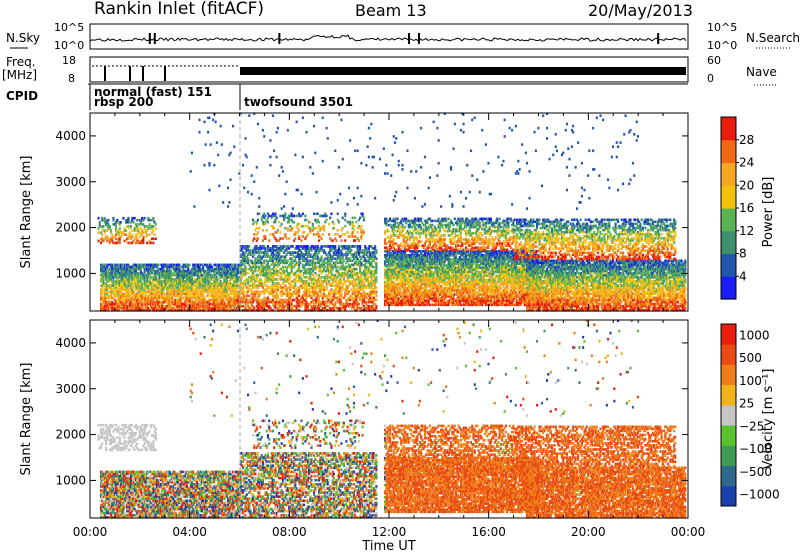  Describe the element at coordinates (69, 45) in the screenshot. I see `nsky-tick-bottom: 10^0` at that location.